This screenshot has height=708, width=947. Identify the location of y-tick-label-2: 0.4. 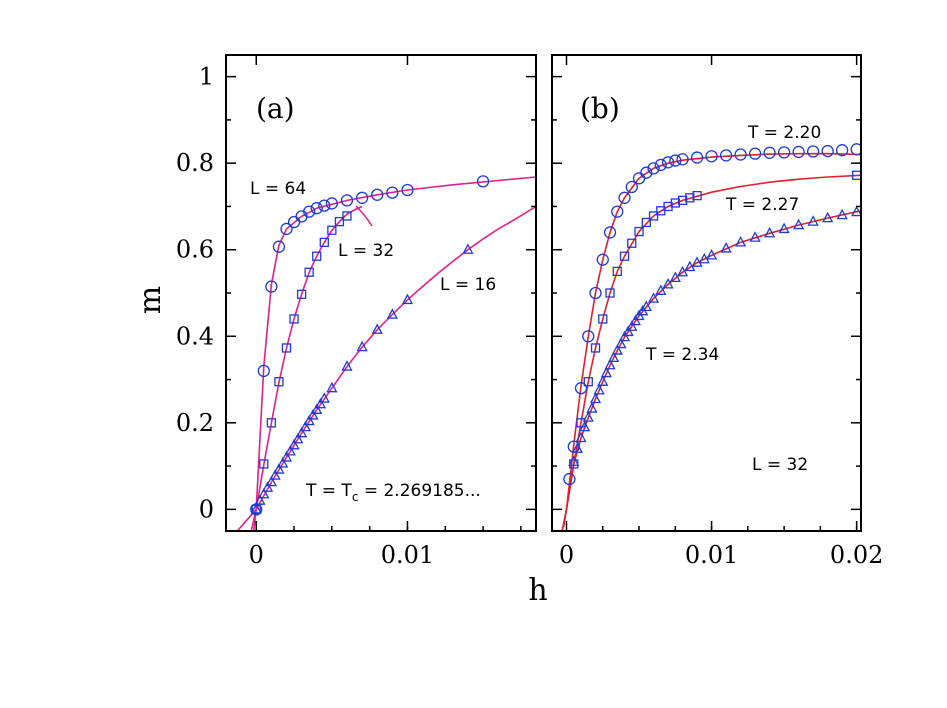
(195, 336).